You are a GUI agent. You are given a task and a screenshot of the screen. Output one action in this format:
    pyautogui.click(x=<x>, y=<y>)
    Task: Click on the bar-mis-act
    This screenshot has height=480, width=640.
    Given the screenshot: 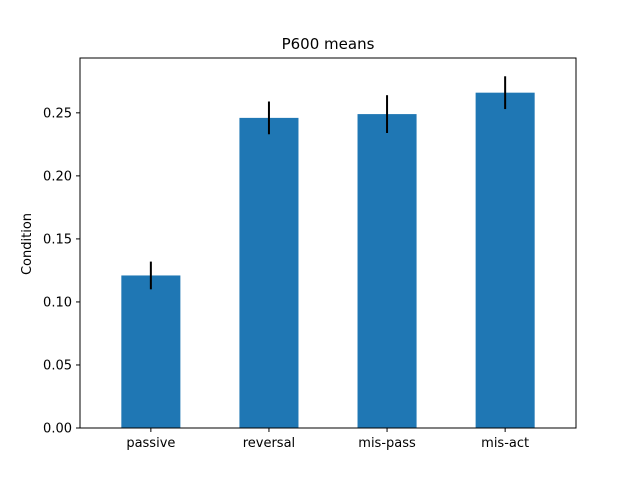 What is the action you would take?
    pyautogui.click(x=505, y=260)
    